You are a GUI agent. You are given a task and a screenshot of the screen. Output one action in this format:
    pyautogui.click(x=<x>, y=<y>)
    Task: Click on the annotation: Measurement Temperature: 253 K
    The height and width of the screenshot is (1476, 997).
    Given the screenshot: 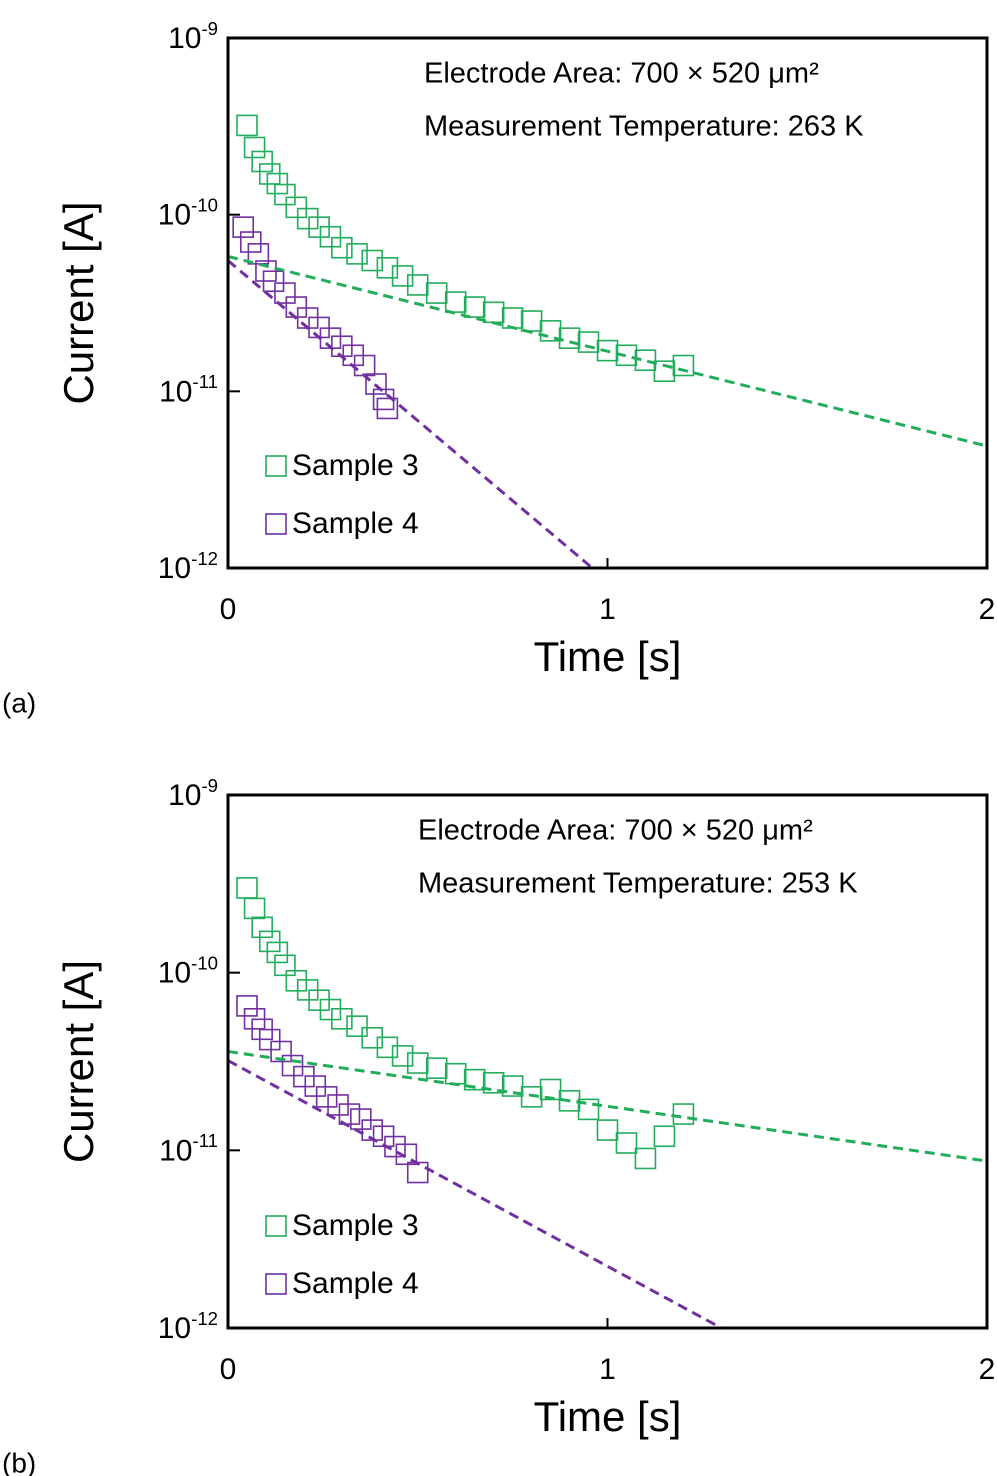 What is the action you would take?
    pyautogui.click(x=638, y=884)
    